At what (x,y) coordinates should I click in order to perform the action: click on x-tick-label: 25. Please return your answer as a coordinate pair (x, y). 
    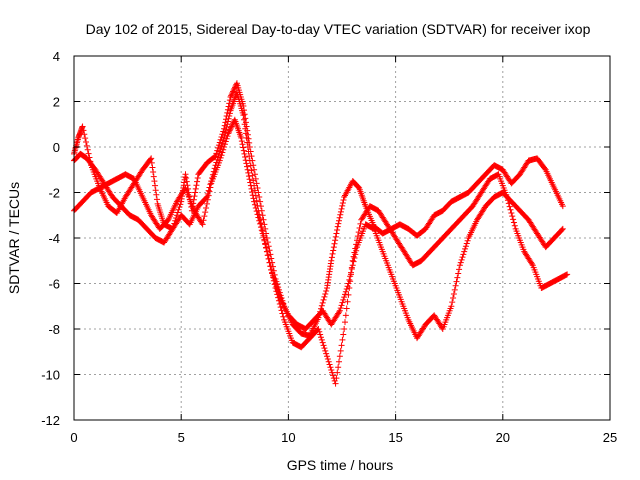
    Looking at the image, I should click on (610, 437).